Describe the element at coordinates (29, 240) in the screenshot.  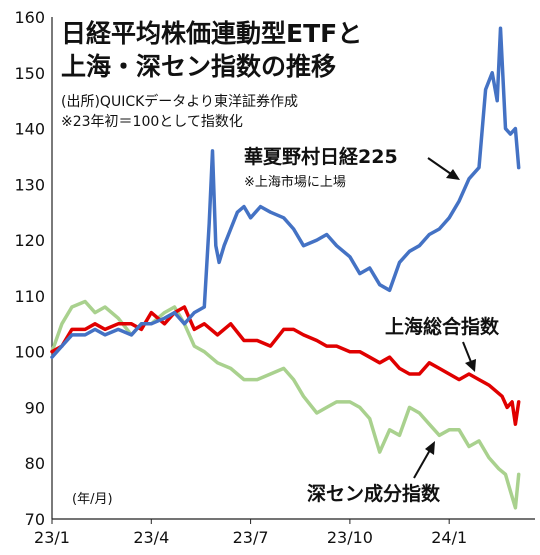
I see `y-tick-label: 120` at that location.